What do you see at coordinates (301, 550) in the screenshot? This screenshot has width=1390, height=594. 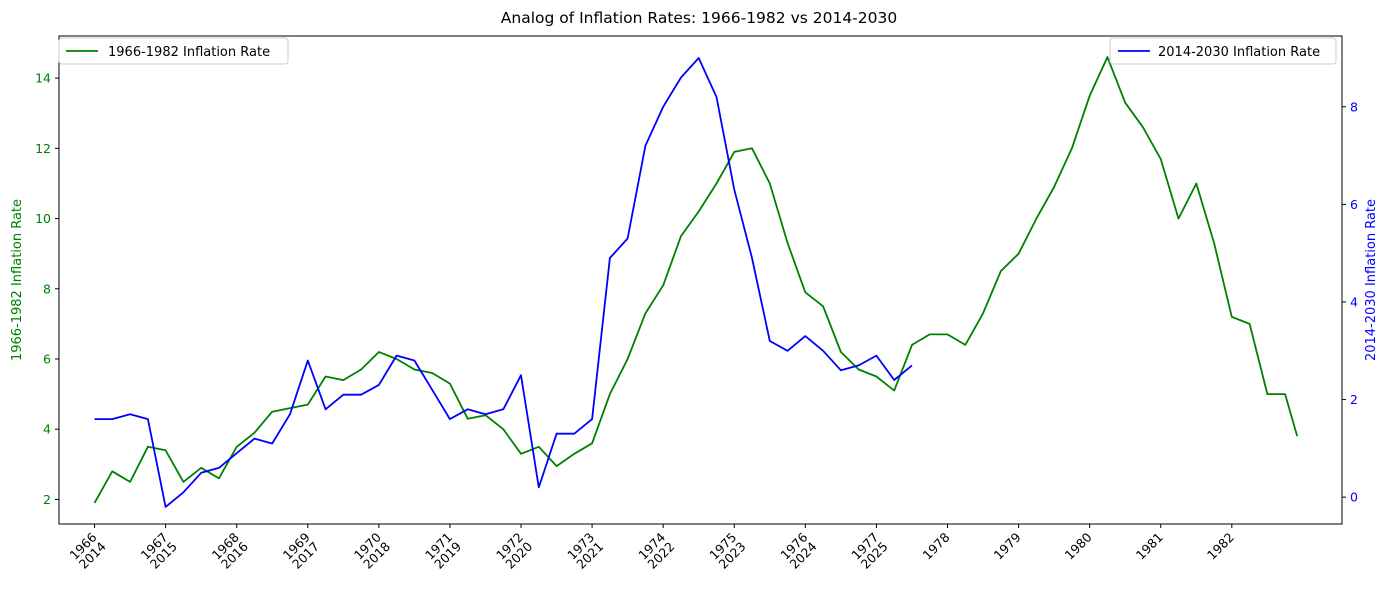 I see `x-tick-label: 19692017` at bounding box center [301, 550].